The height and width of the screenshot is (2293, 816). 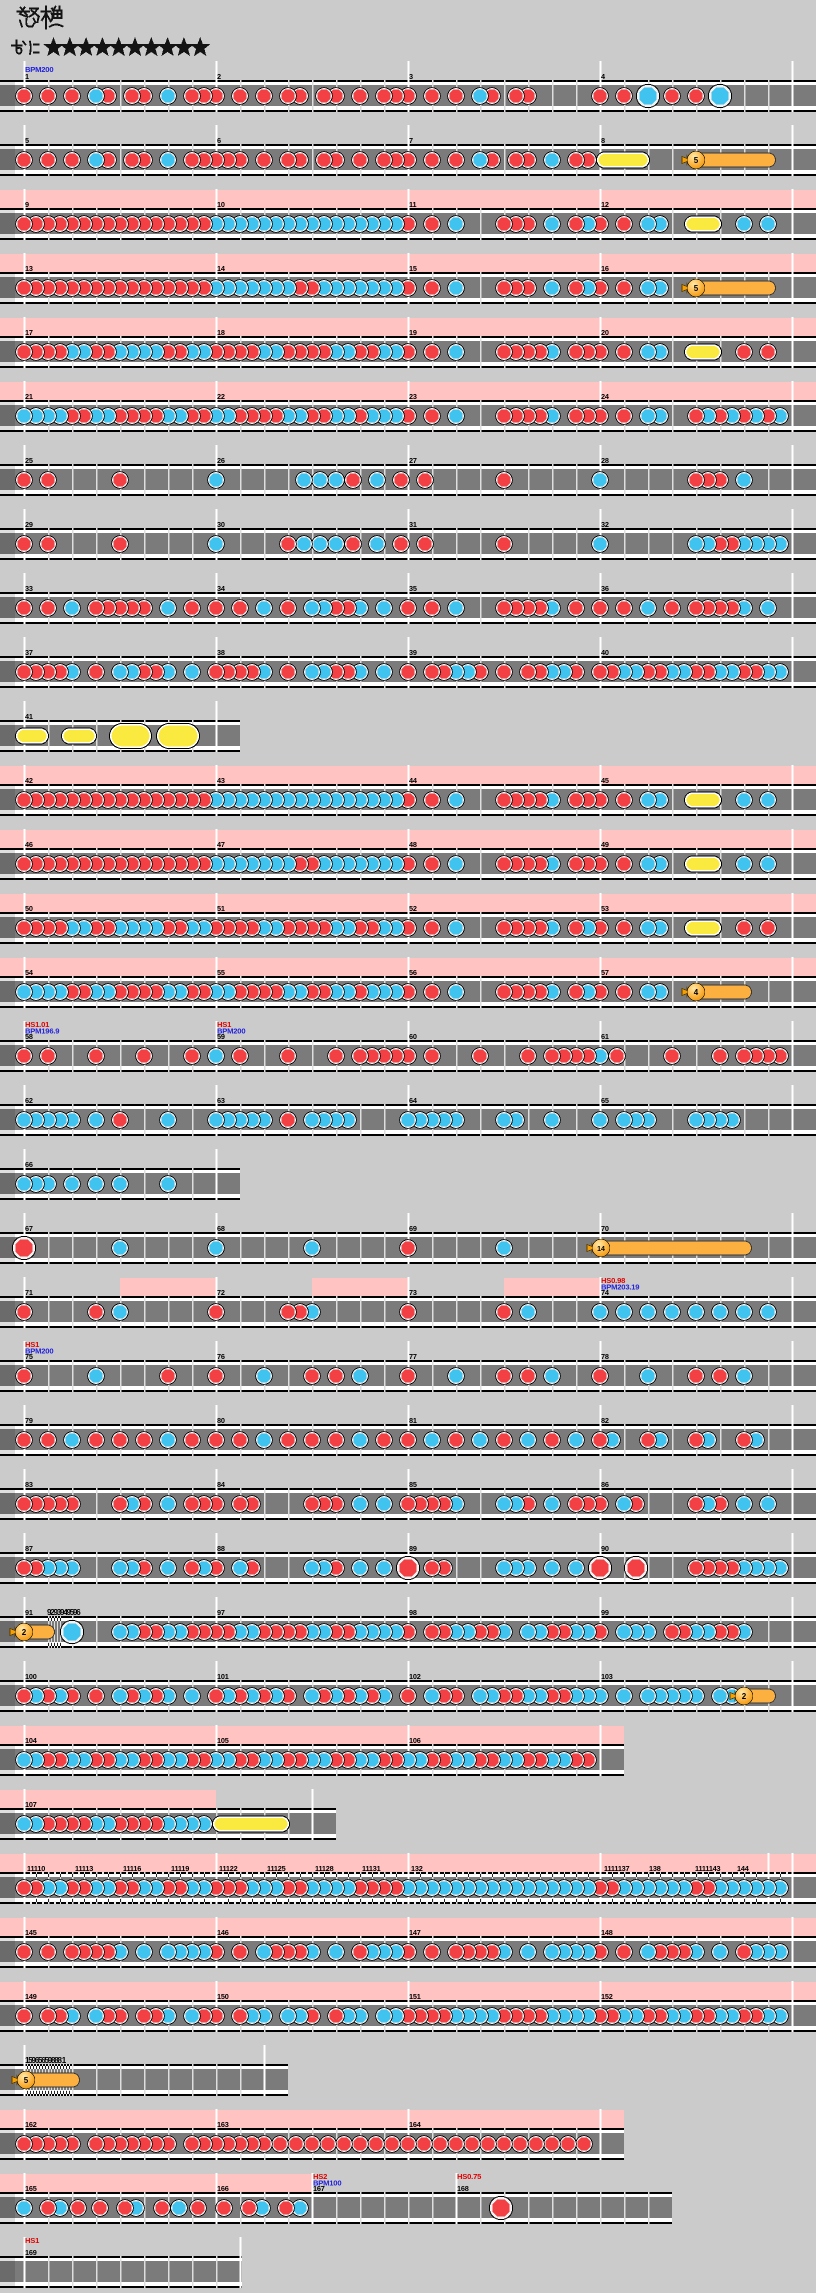 I want to click on svg-text: 44, so click(x=413, y=780).